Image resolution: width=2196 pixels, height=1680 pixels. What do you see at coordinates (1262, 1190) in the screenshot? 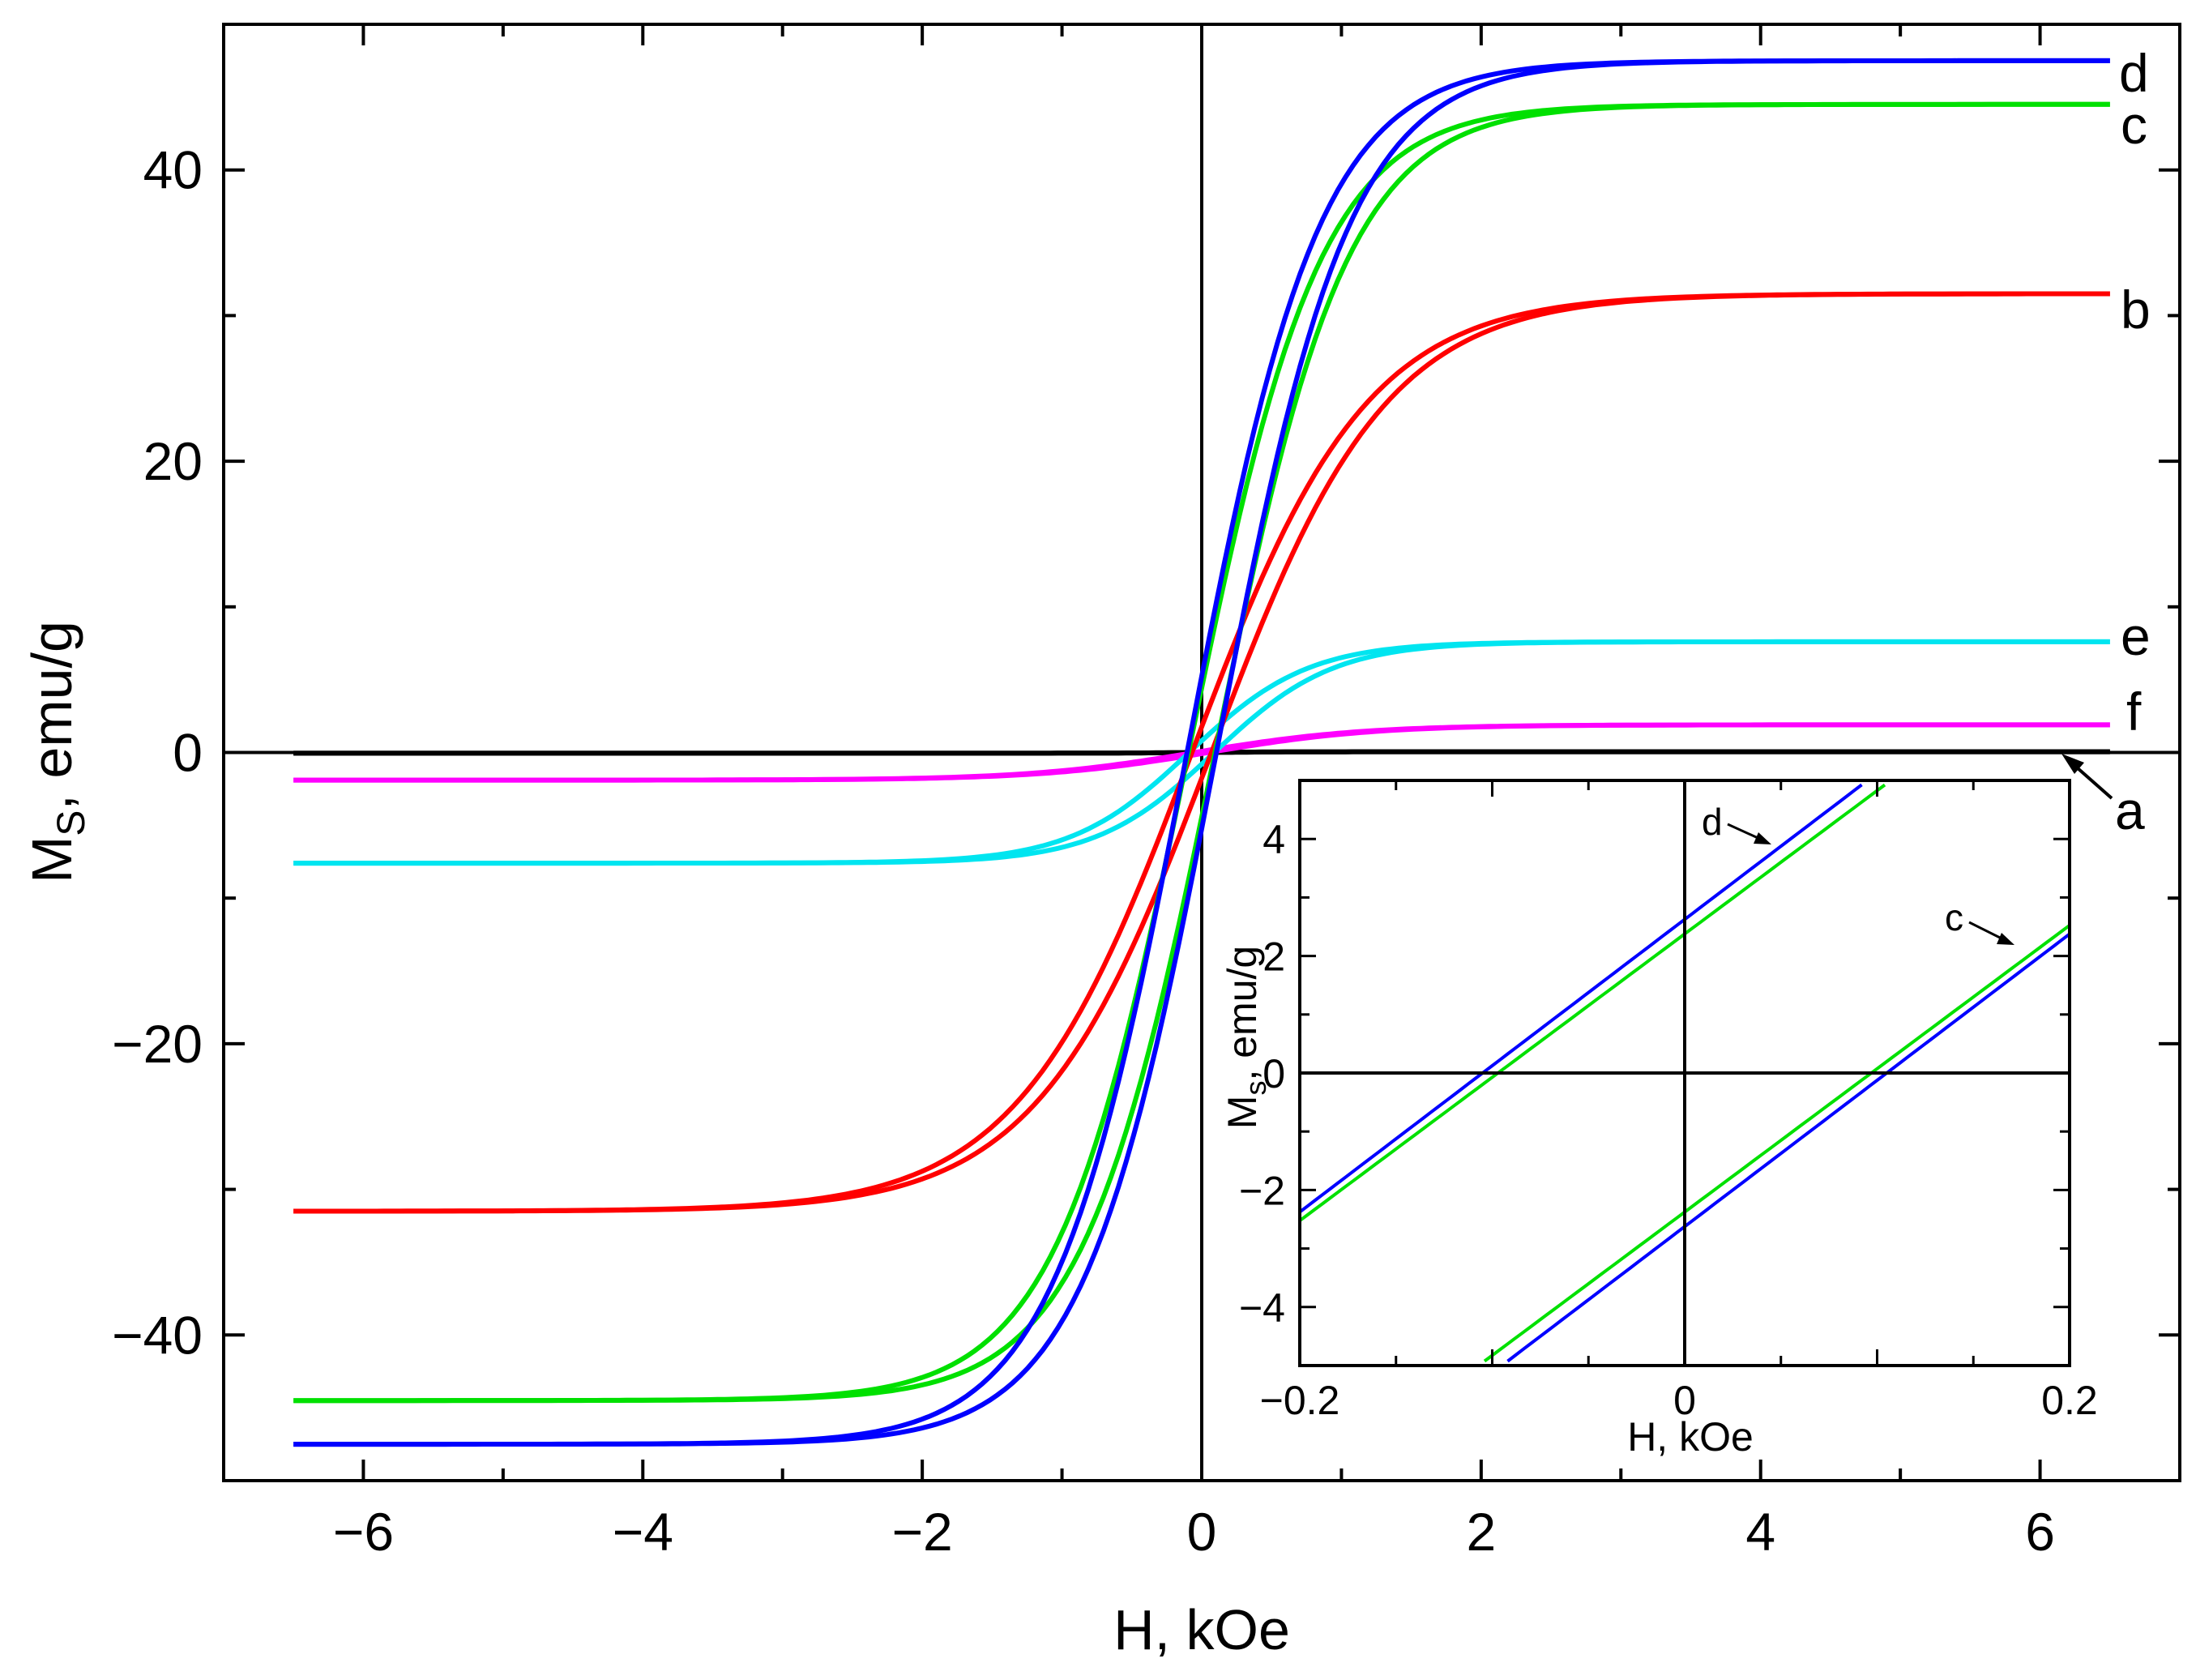
I see `inset-y-tick-label: −2` at bounding box center [1262, 1190].